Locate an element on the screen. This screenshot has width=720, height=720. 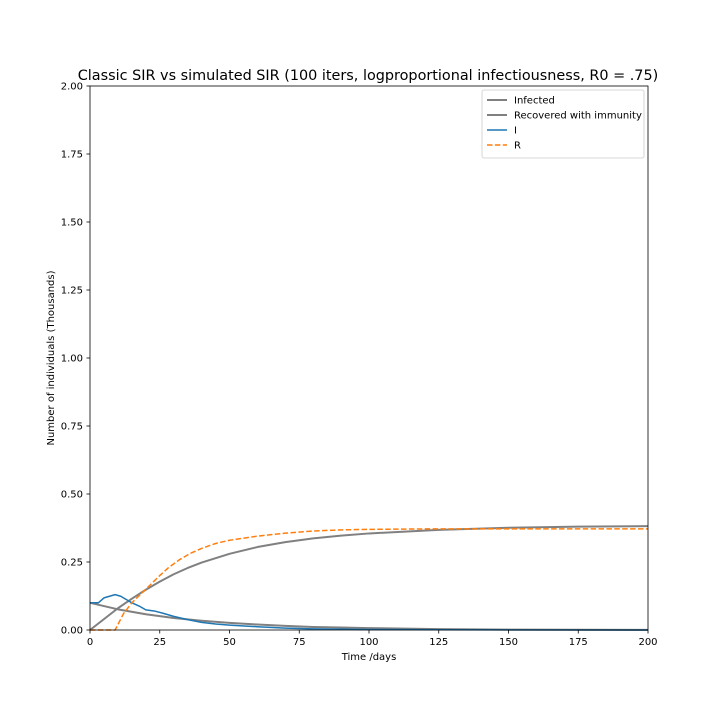
y-tick-label: 0.75 is located at coordinates (72, 427).